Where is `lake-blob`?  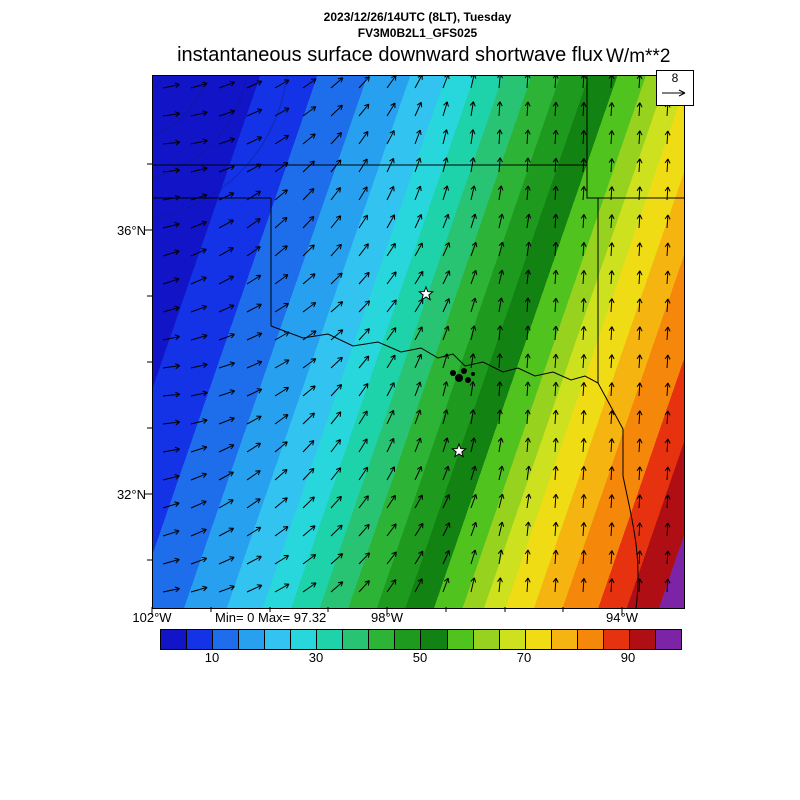 lake-blob is located at coordinates (462, 375).